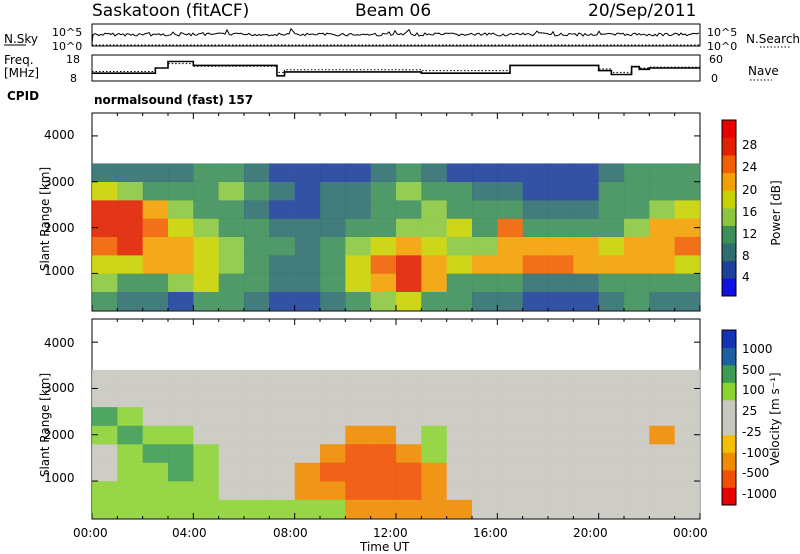 The width and height of the screenshot is (800, 554). Describe the element at coordinates (690, 533) in the screenshot. I see `x-tick-6: 00:00` at that location.